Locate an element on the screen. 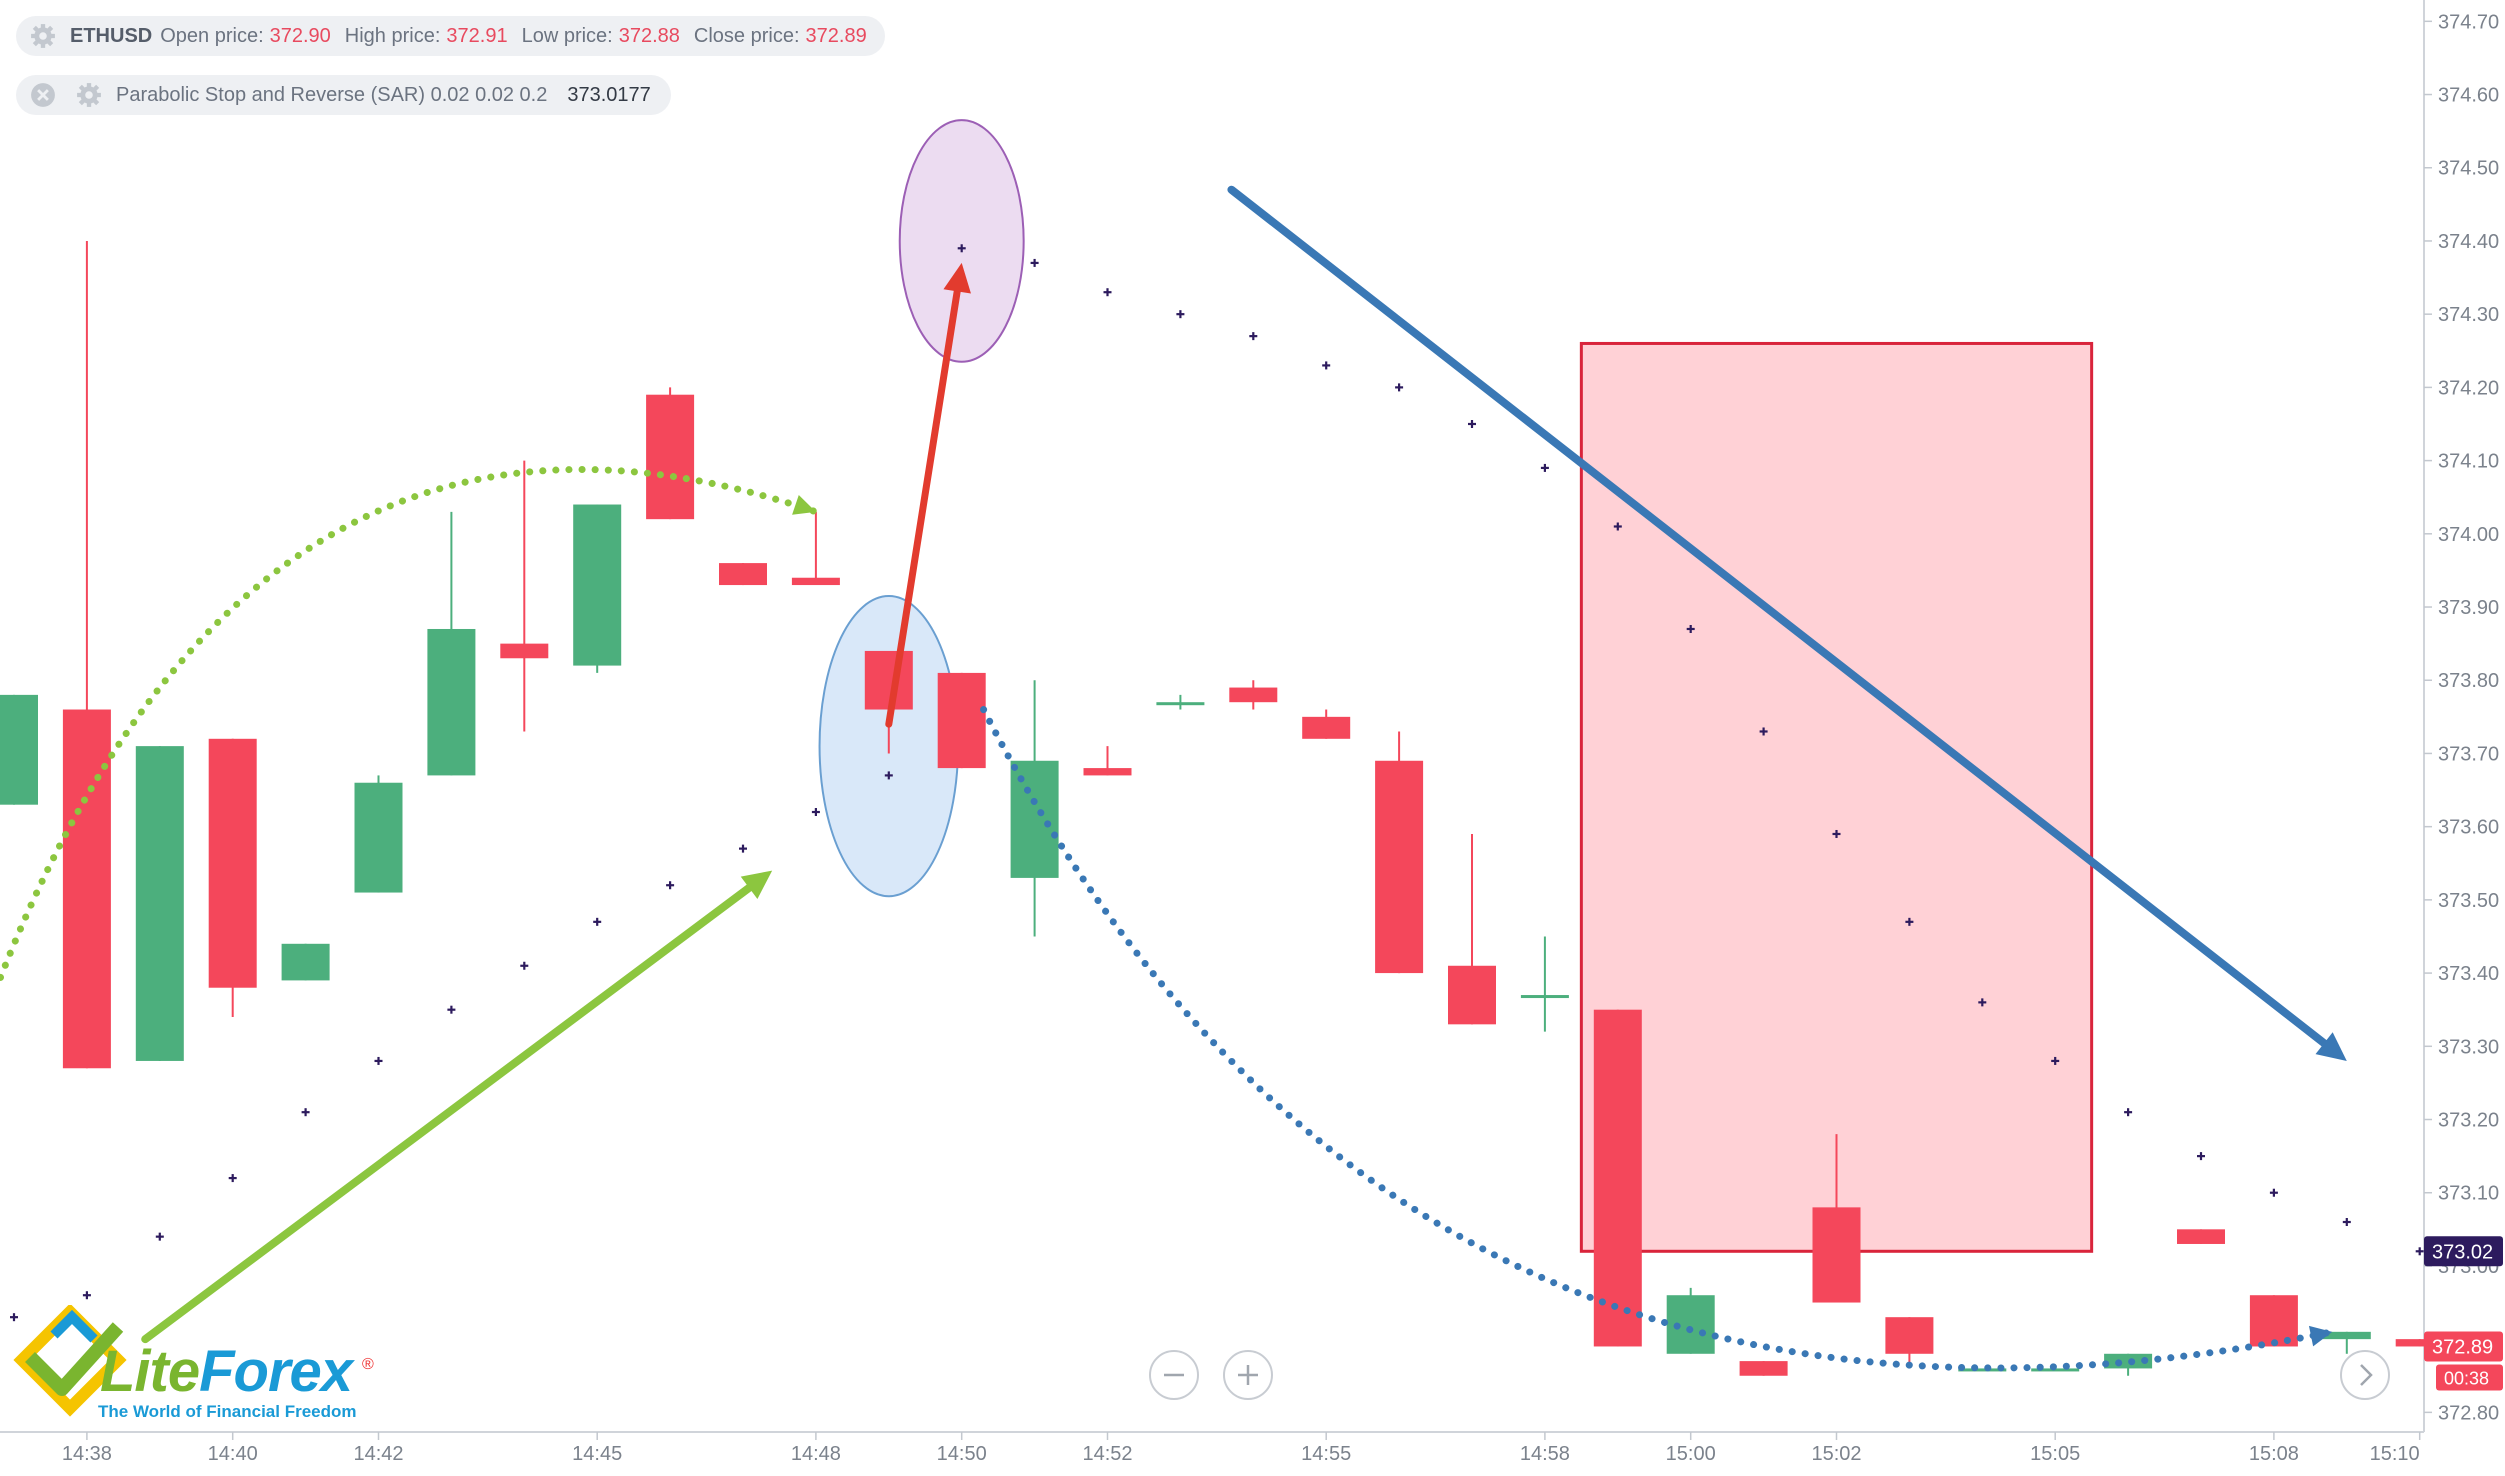 The image size is (2505, 1476). sar-flip-highlight-ellipse is located at coordinates (961, 241).